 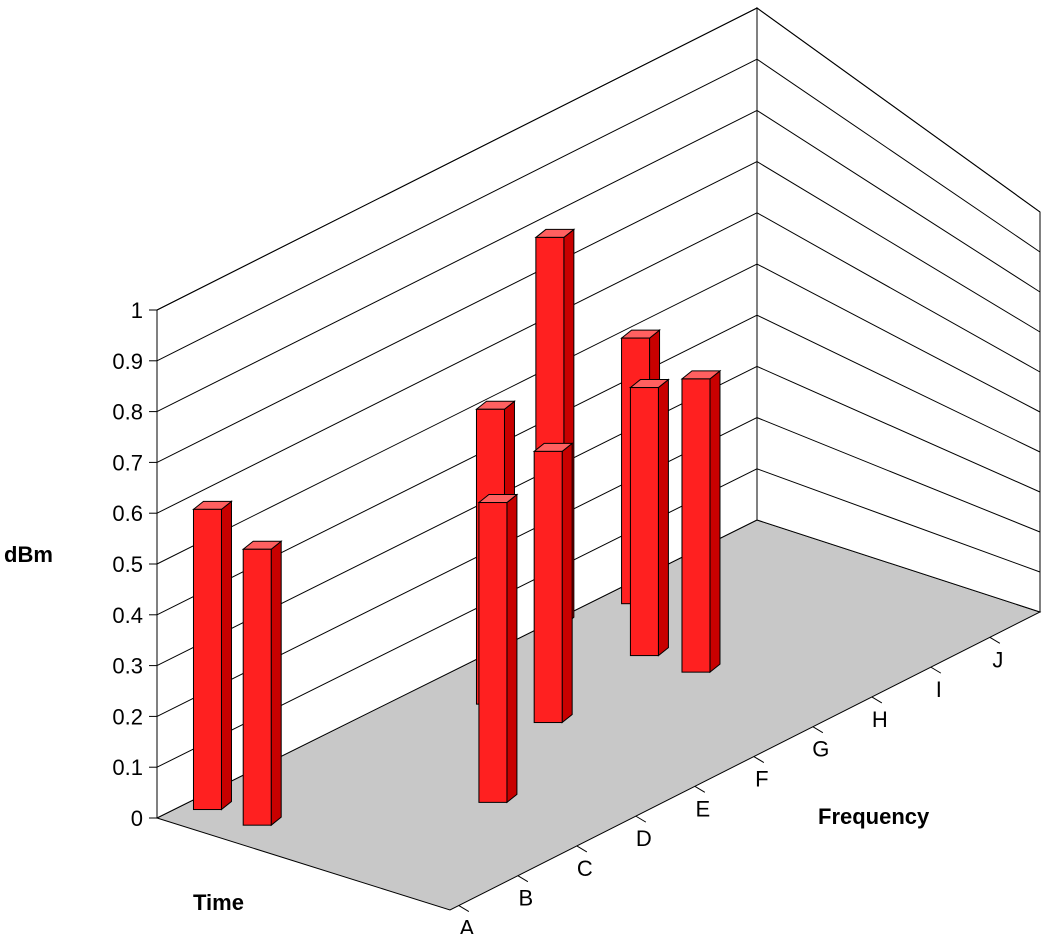 What do you see at coordinates (127, 513) in the screenshot?
I see `y-tick-label: 0.6` at bounding box center [127, 513].